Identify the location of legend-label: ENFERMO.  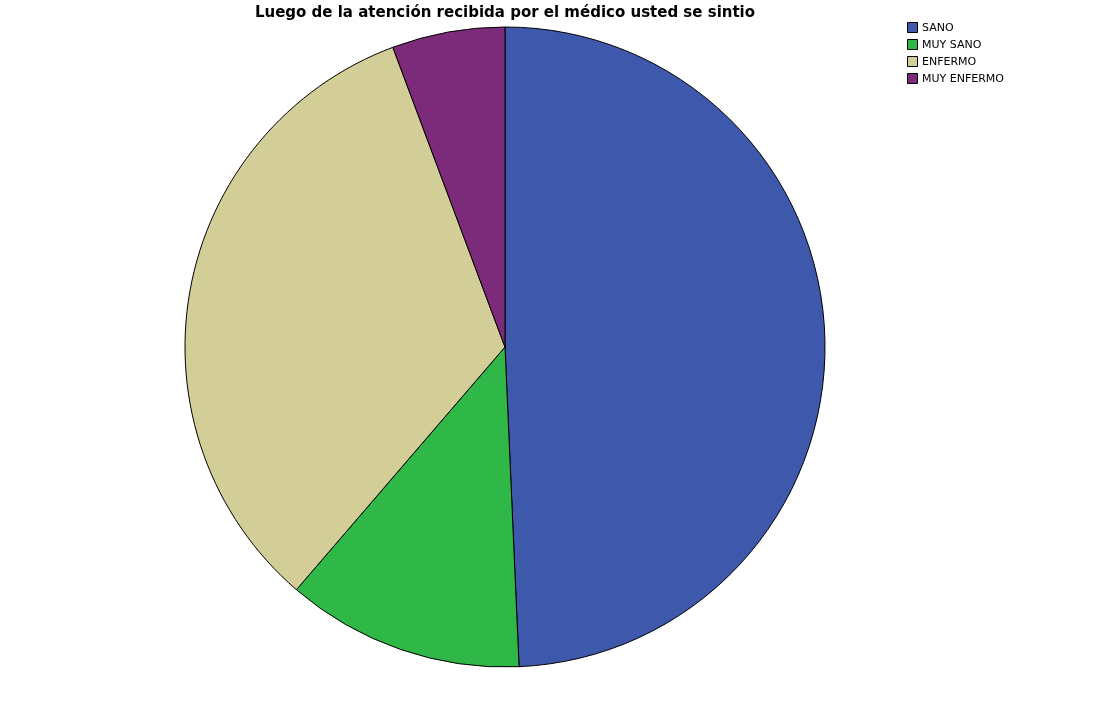
(949, 61).